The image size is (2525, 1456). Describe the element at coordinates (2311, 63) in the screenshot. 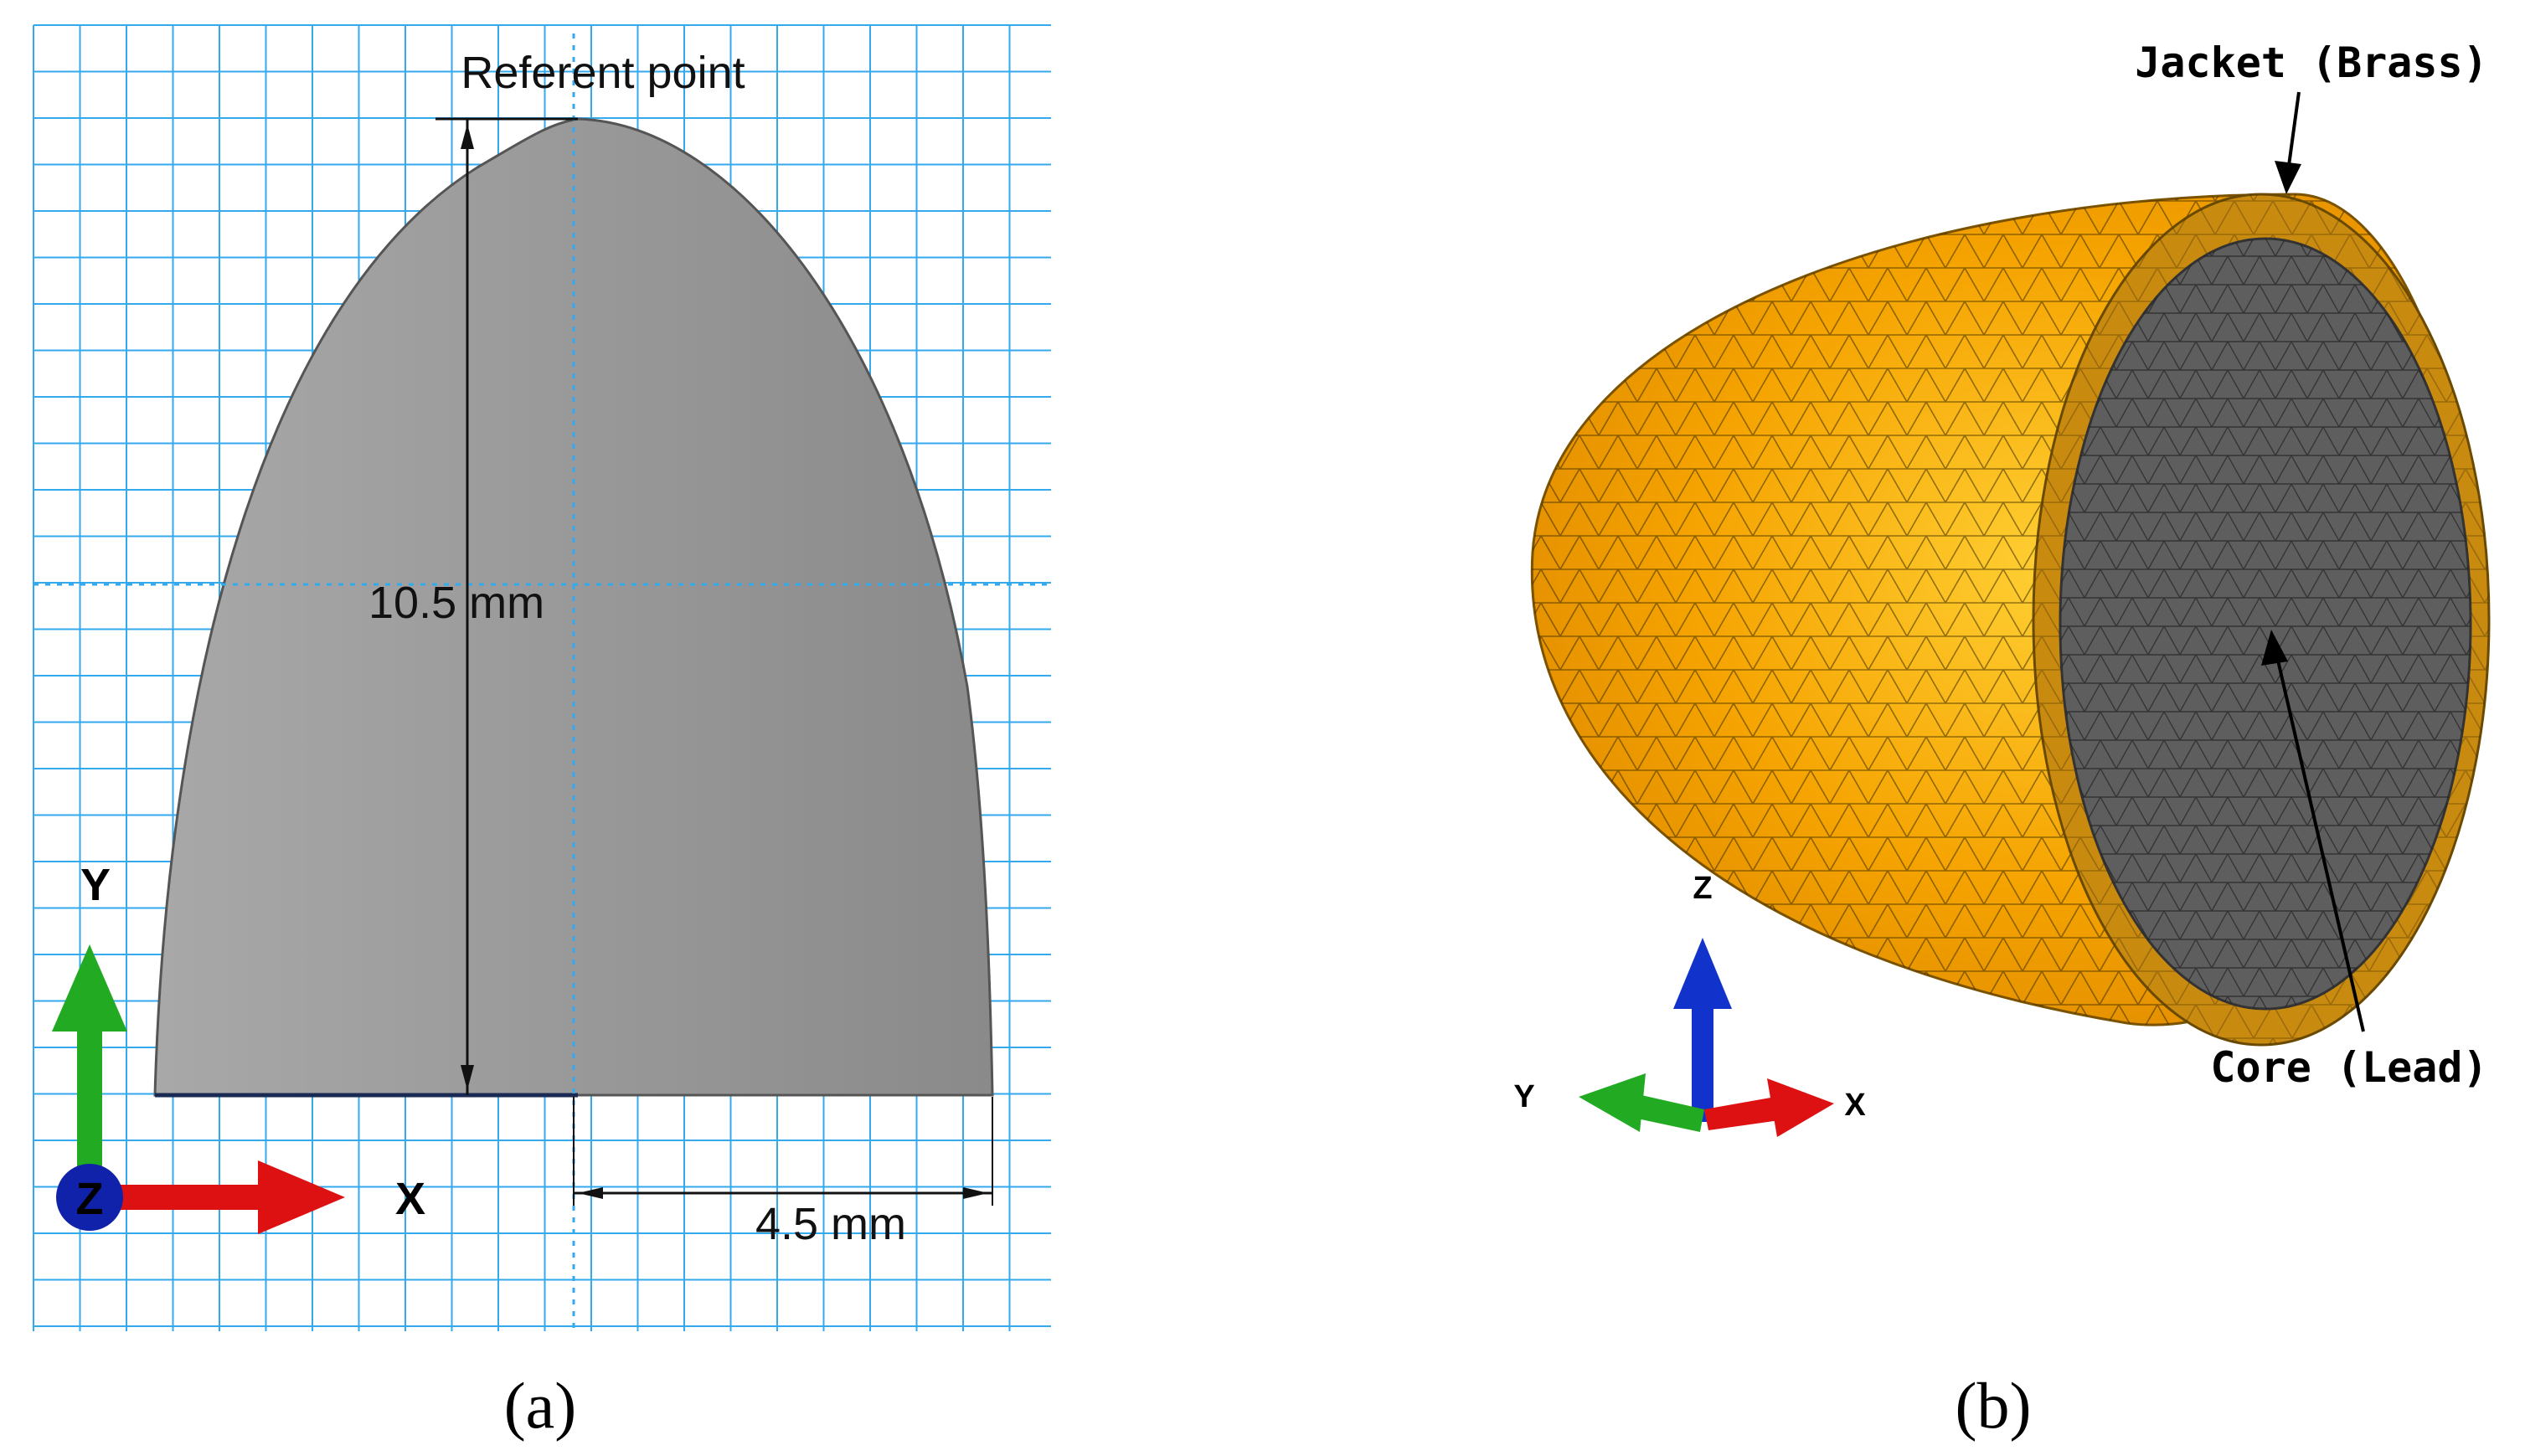

I see `jacket-label: Jacket (Brass)` at that location.